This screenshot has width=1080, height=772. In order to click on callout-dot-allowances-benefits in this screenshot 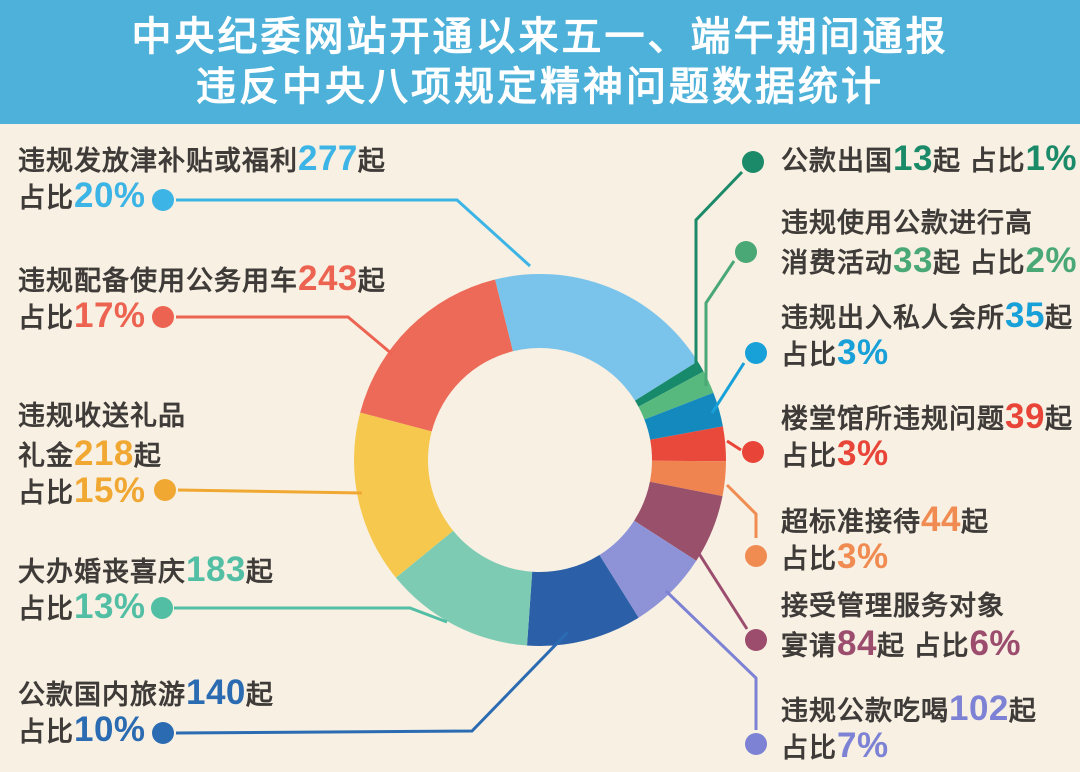, I will do `click(163, 200)`.